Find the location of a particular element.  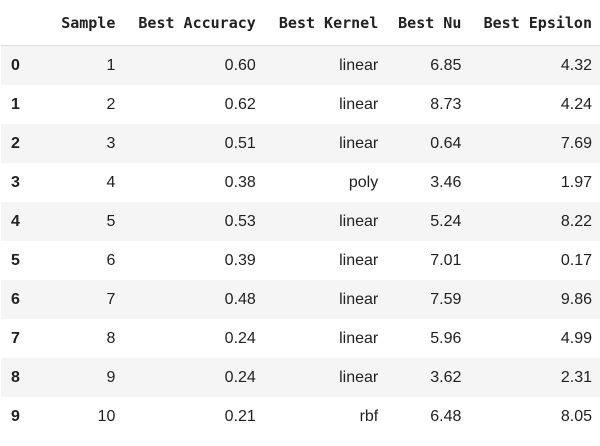

cell-best-nu: 7.59 is located at coordinates (446, 299).